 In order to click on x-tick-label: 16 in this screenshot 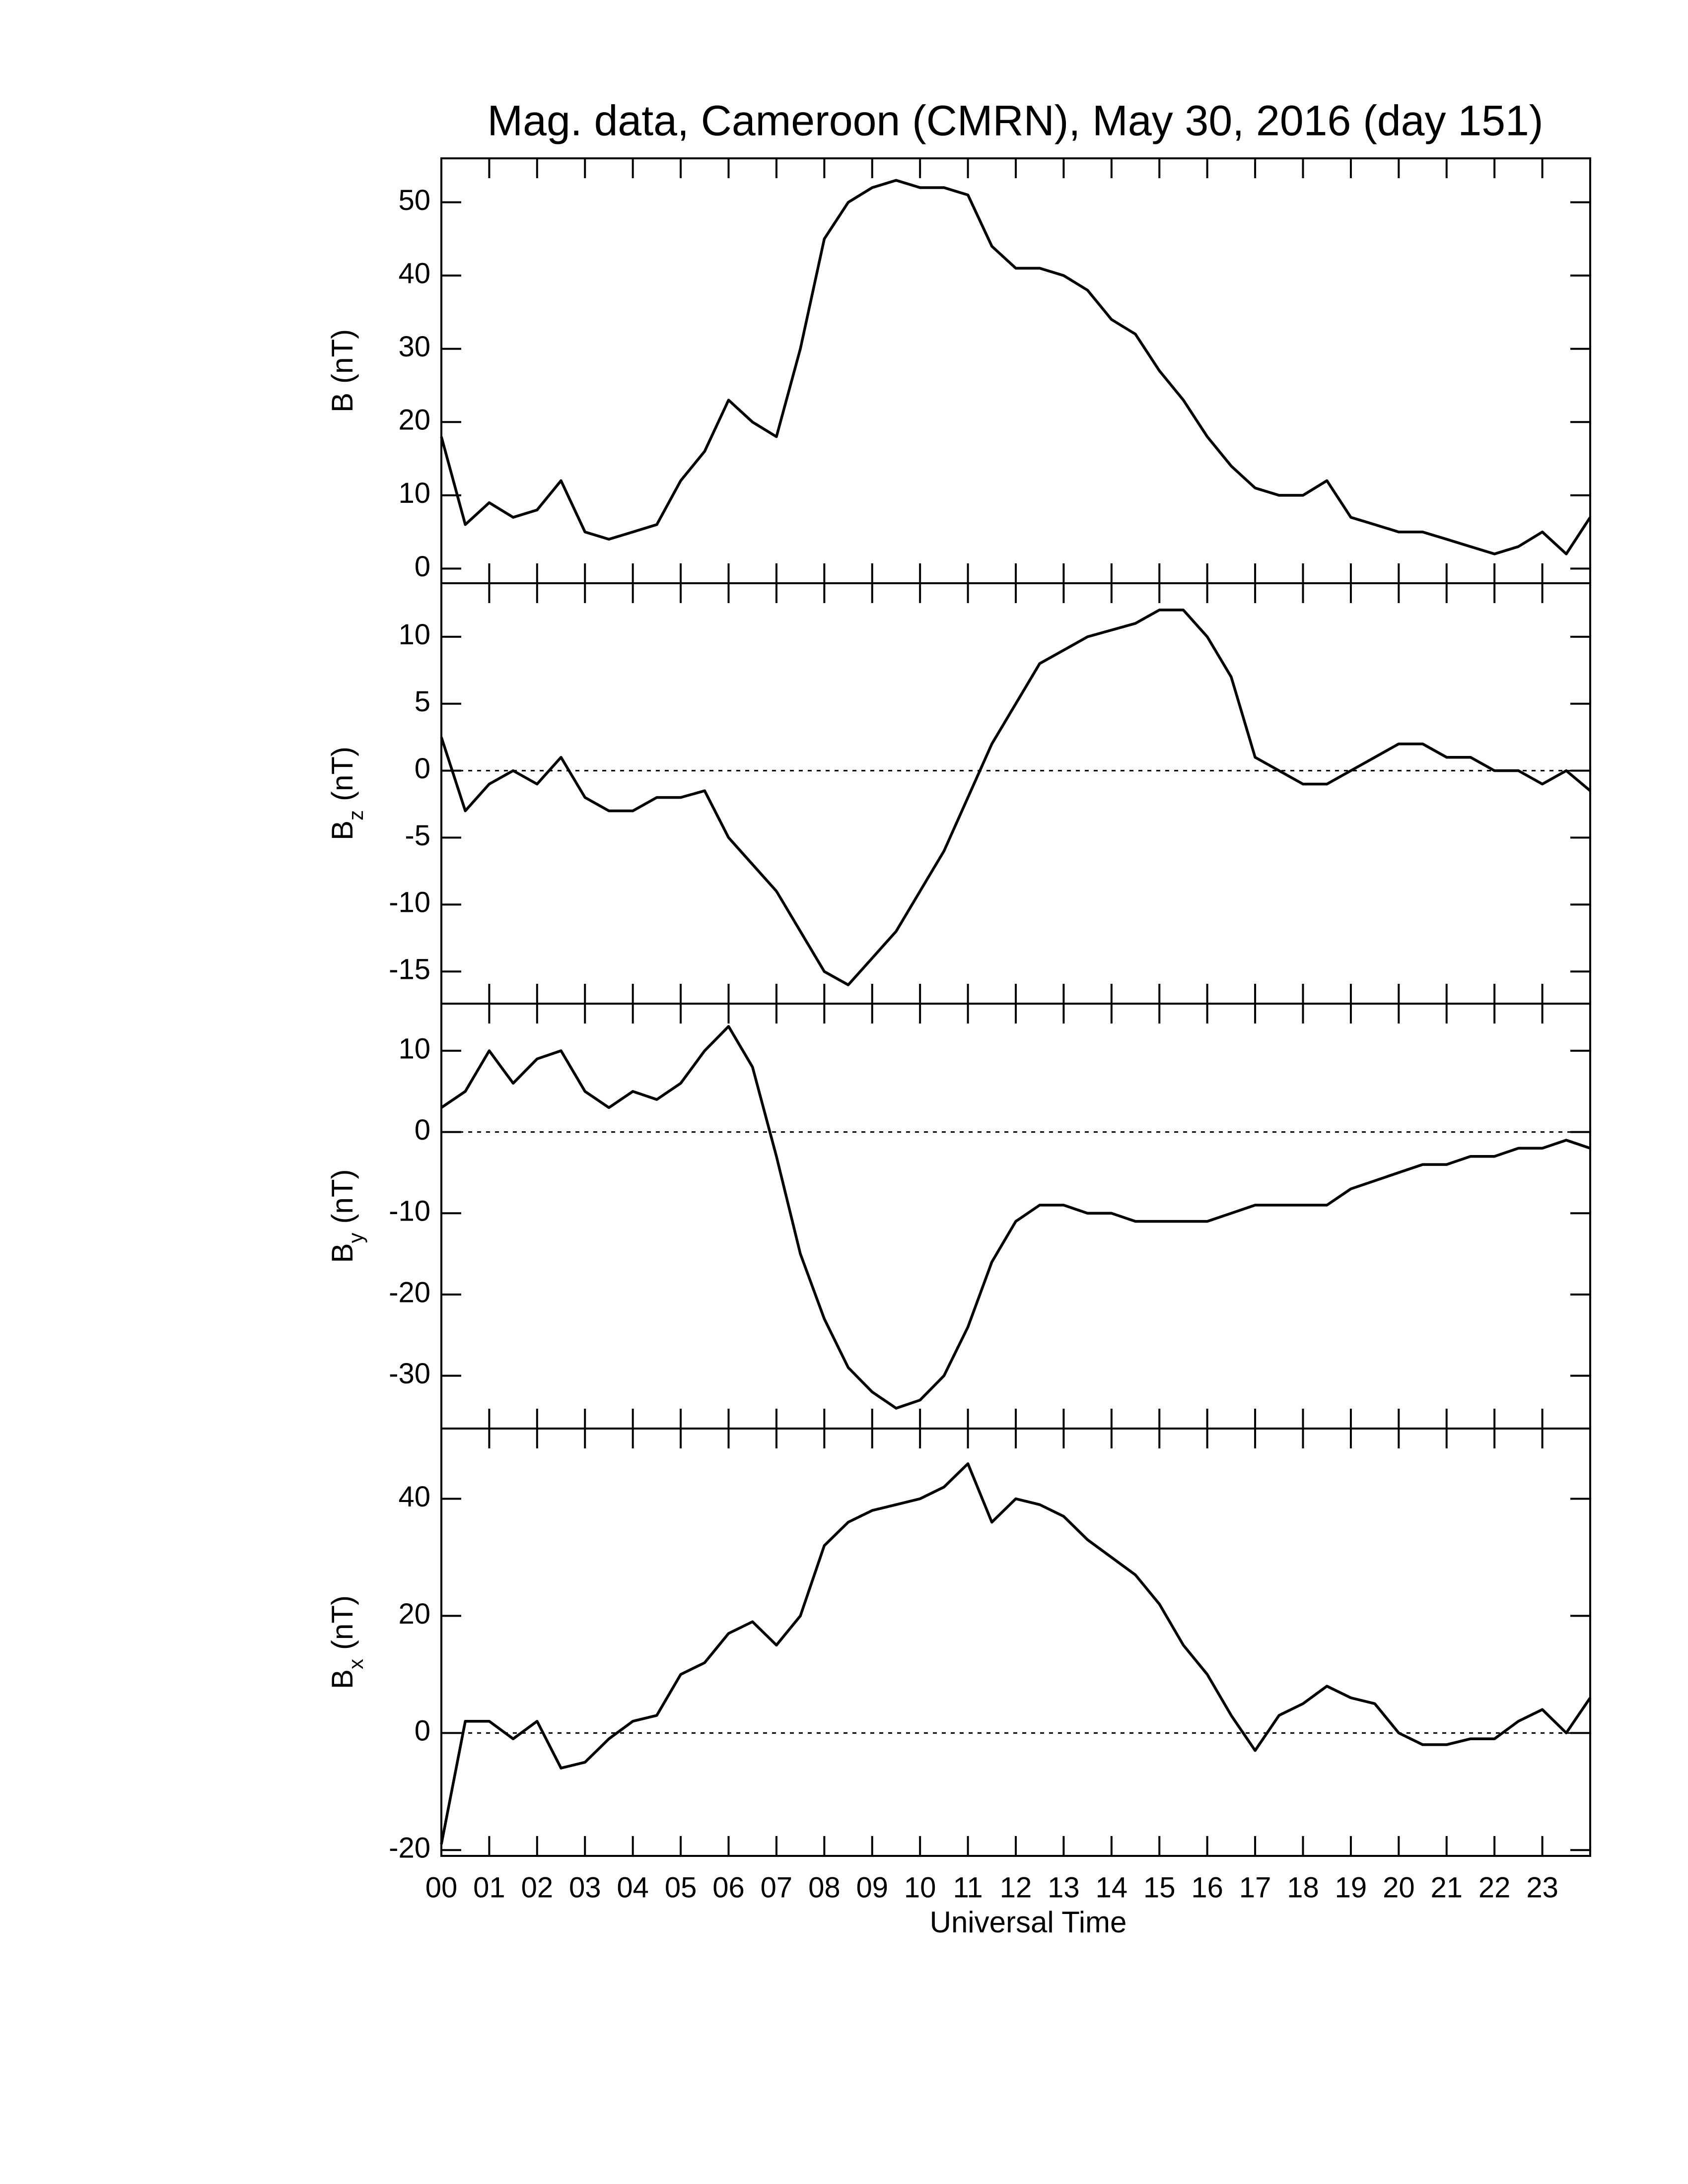, I will do `click(1207, 1887)`.